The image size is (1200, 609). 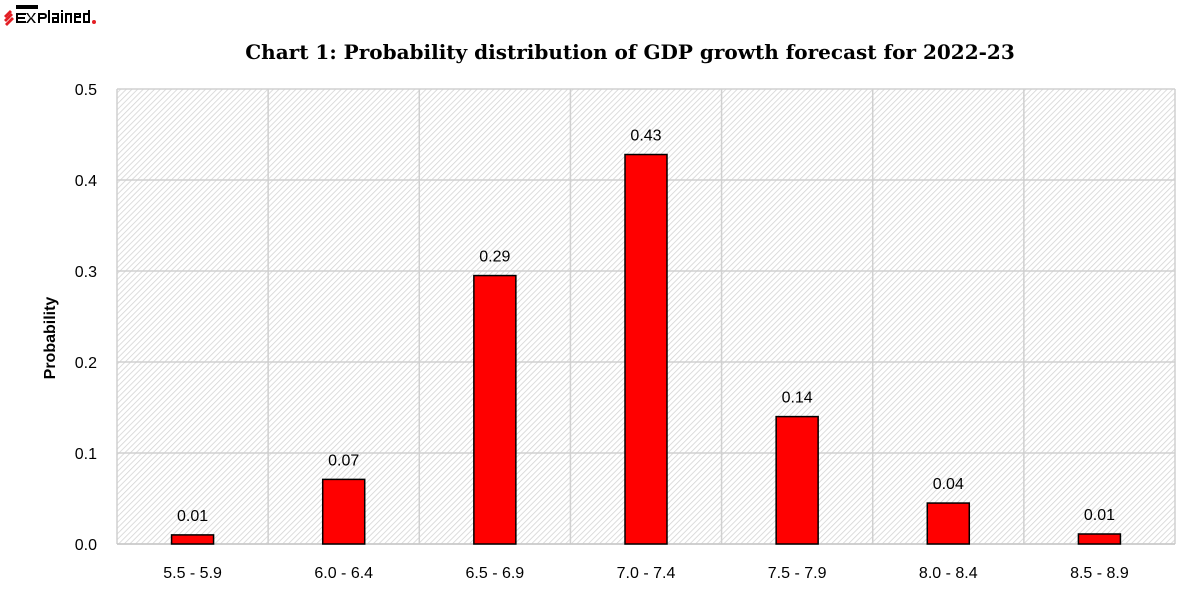 I want to click on x-tick-label: 6.5 - 6.9, so click(x=495, y=573).